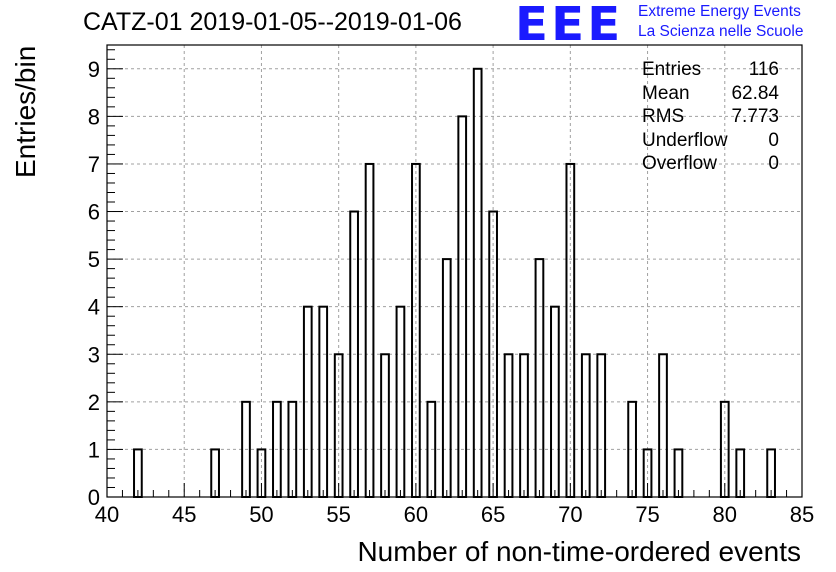 The width and height of the screenshot is (836, 572). What do you see at coordinates (719, 11) in the screenshot?
I see `logo-line-1: Extreme Energy Events` at bounding box center [719, 11].